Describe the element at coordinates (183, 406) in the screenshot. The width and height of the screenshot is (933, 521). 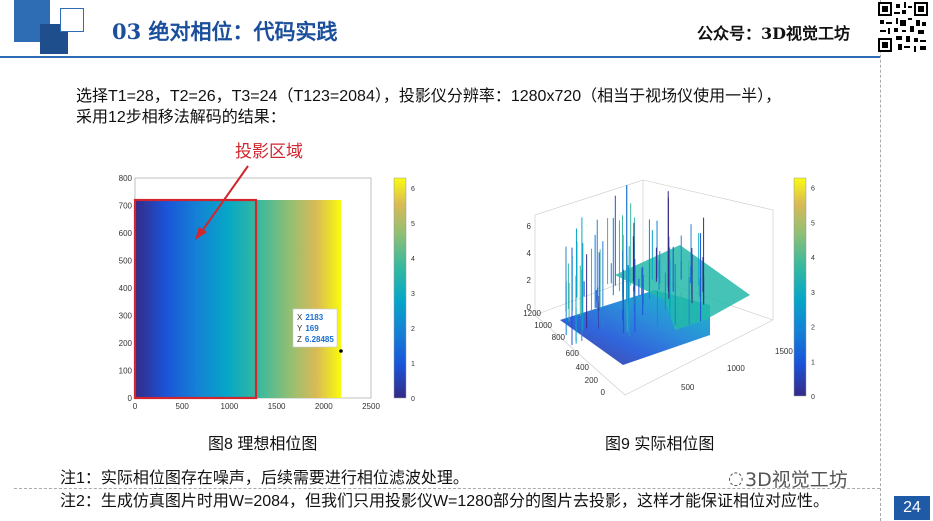
I see `left-x-tick: 500` at that location.